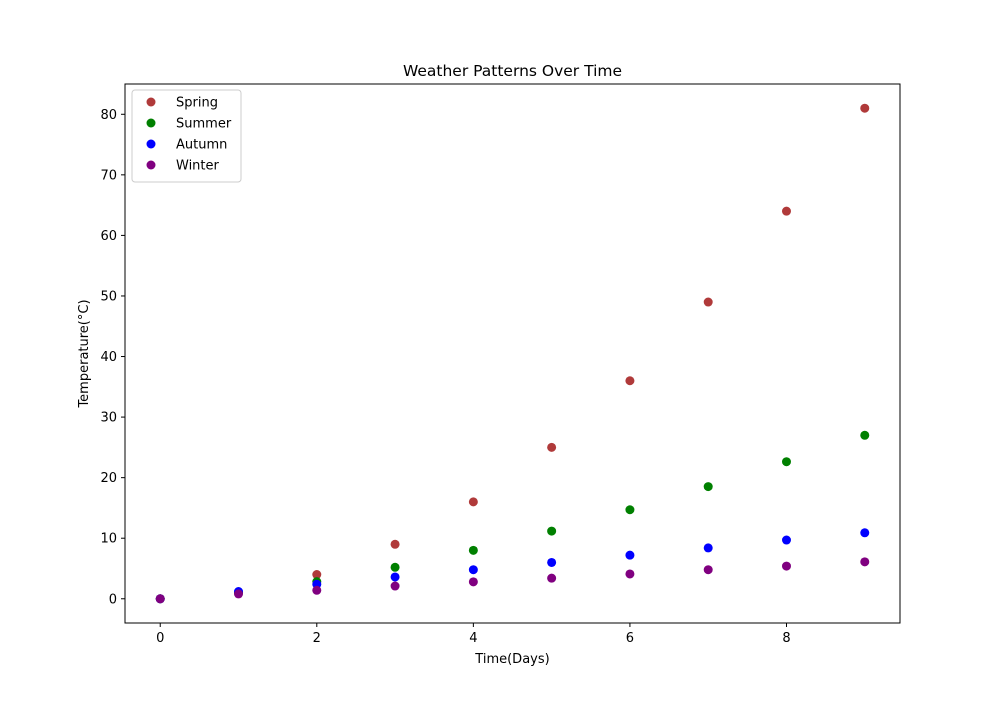 This screenshot has height=704, width=1000. Describe the element at coordinates (108, 175) in the screenshot. I see `y-tick-label: 70` at that location.